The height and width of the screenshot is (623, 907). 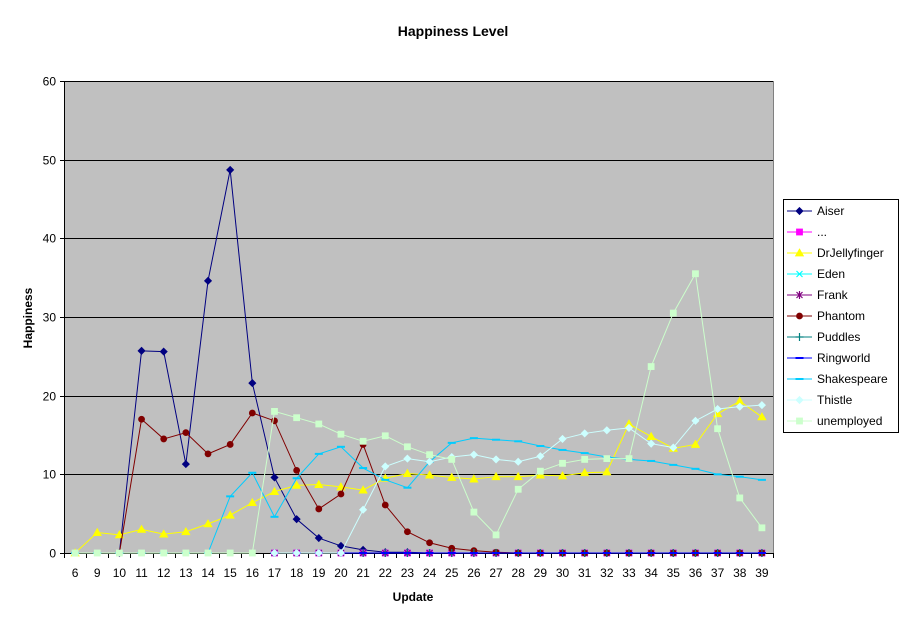 I want to click on x-tick-label: 39, so click(x=762, y=573).